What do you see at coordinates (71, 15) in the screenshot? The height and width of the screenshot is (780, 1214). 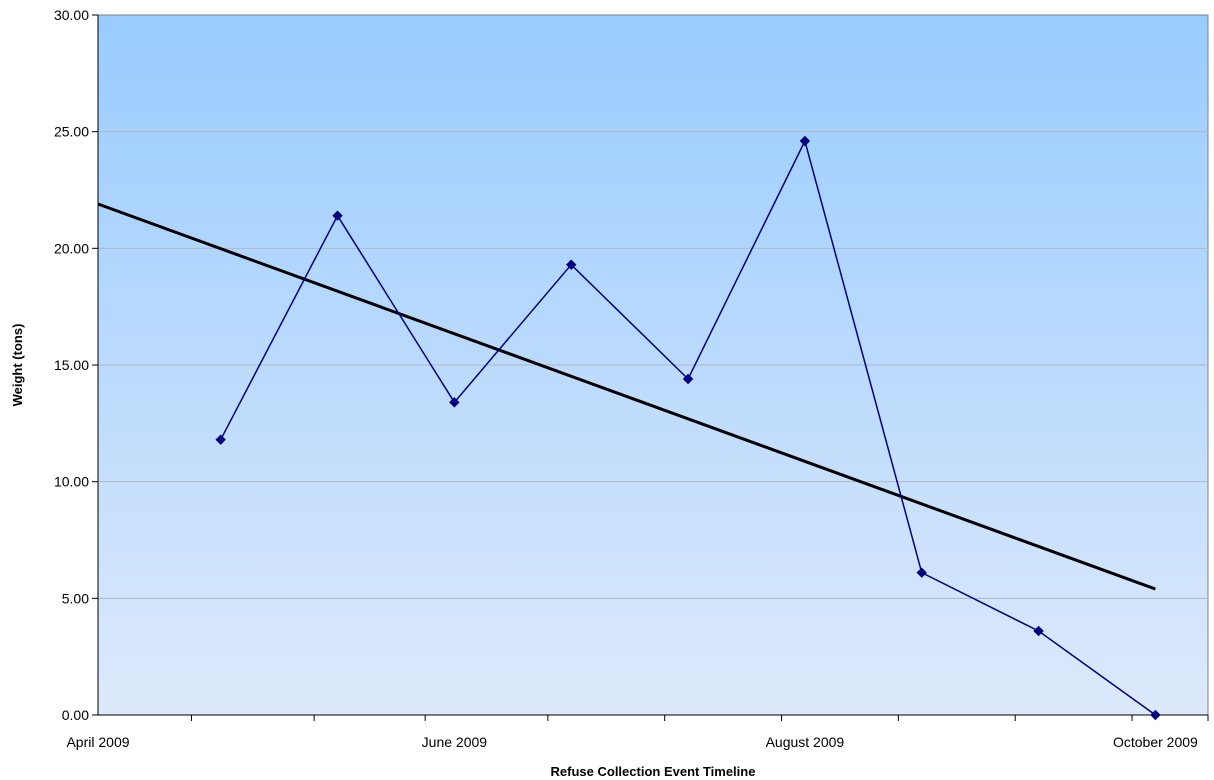 I see `y-tick-label: 30.00` at bounding box center [71, 15].